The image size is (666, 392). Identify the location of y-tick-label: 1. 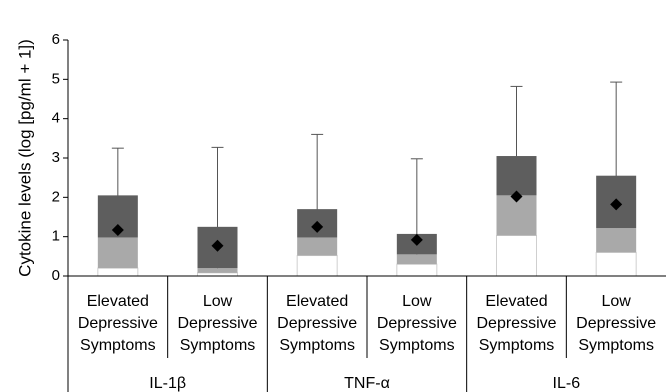
(56, 236).